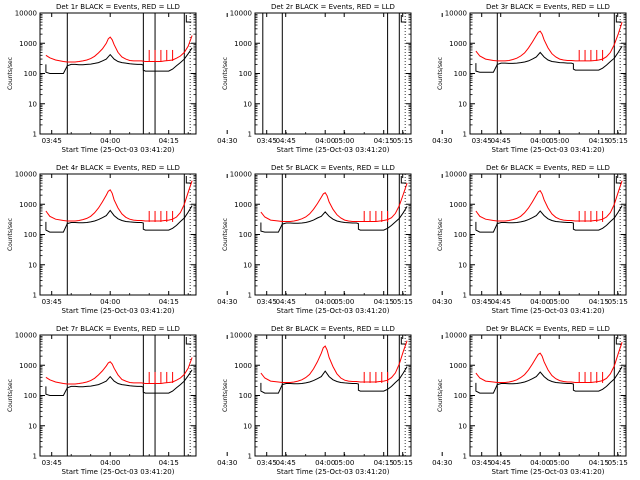 The width and height of the screenshot is (640, 480). I want to click on panel-title: Det 1r BLACK = Events, RED = LLD, so click(118, 7).